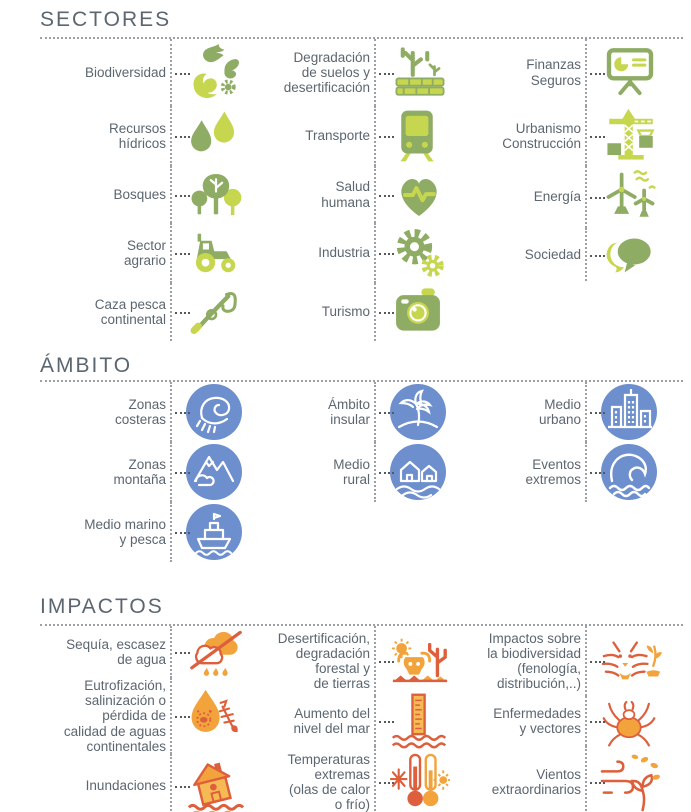  I want to click on legend-row-finanzas-seguros: Finanzas Seguros, so click(571, 72).